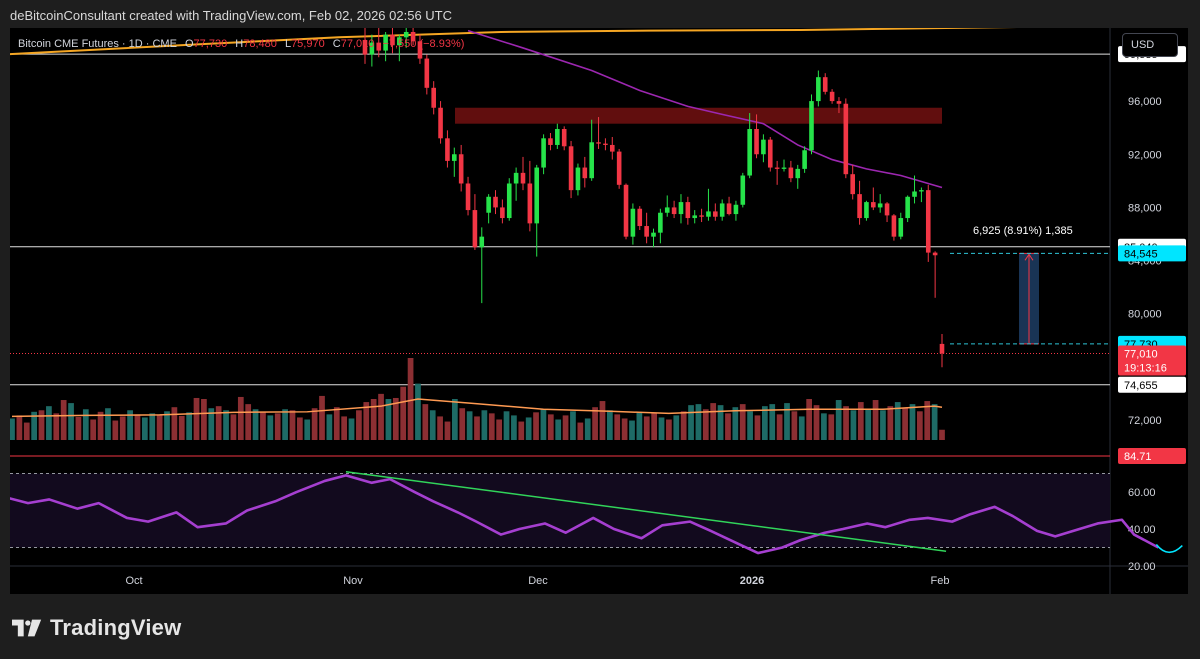 The height and width of the screenshot is (659, 1200). What do you see at coordinates (353, 581) in the screenshot?
I see `time-label-1: Nov` at bounding box center [353, 581].